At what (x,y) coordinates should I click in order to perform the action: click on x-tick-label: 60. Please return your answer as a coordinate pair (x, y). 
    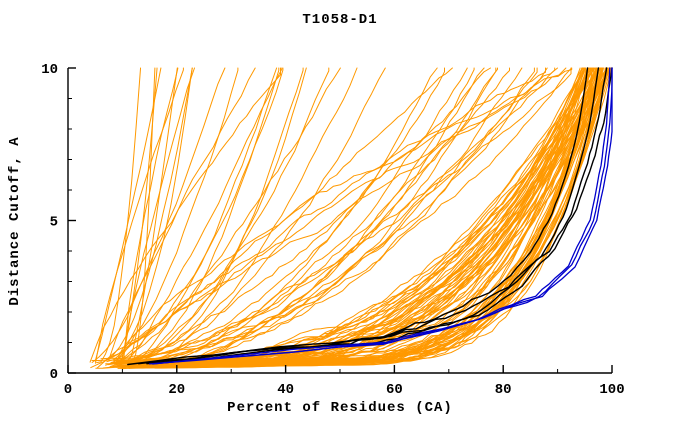
    Looking at the image, I should click on (394, 390).